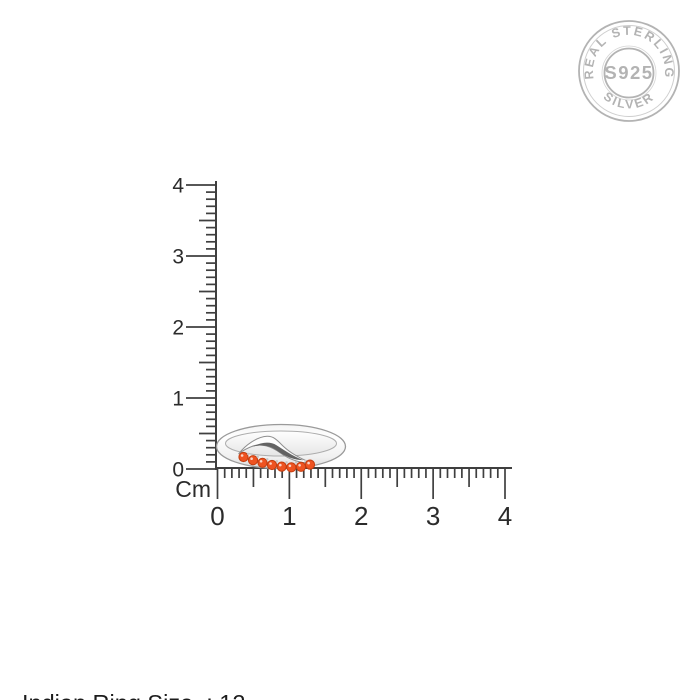  What do you see at coordinates (178, 470) in the screenshot?
I see `vertical-ruler-label-0: 0` at bounding box center [178, 470].